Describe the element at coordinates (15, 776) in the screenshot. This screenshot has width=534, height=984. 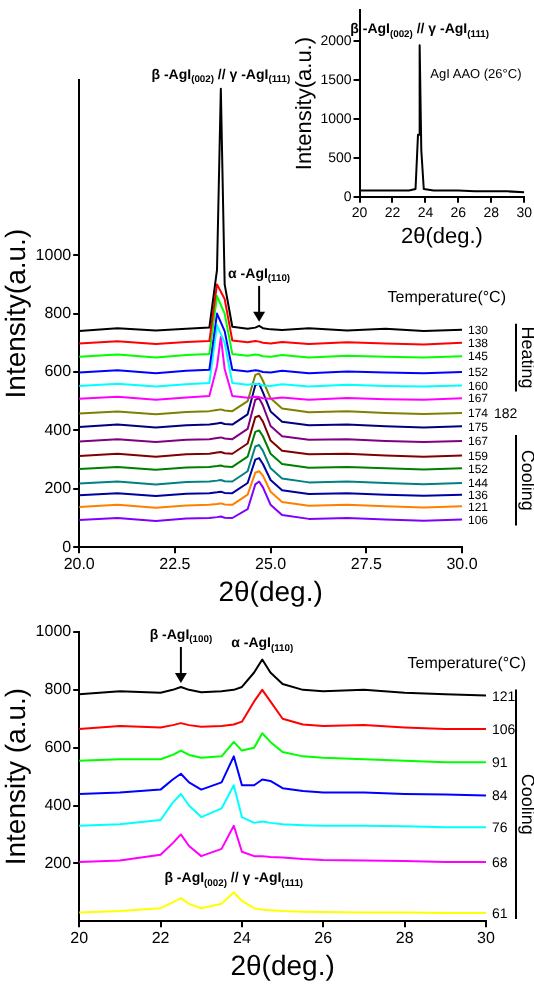
I see `y-axis-title: Intensity (a.u.)` at that location.